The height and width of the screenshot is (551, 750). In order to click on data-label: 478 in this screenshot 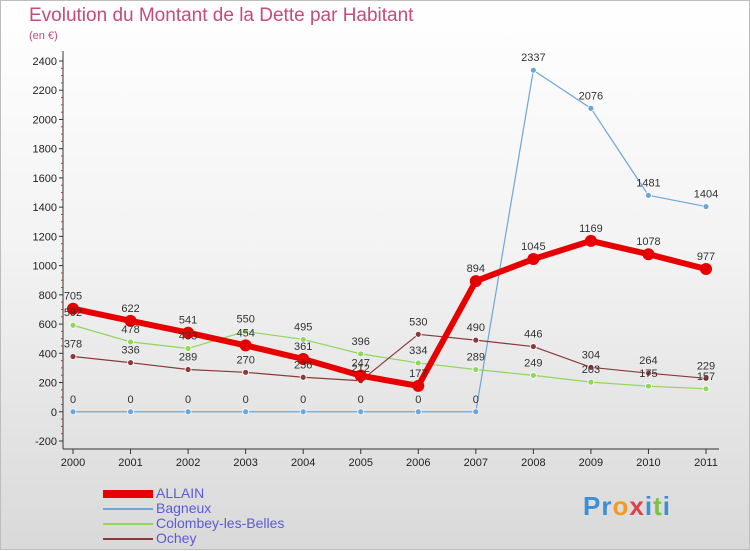, I will do `click(130, 330)`.